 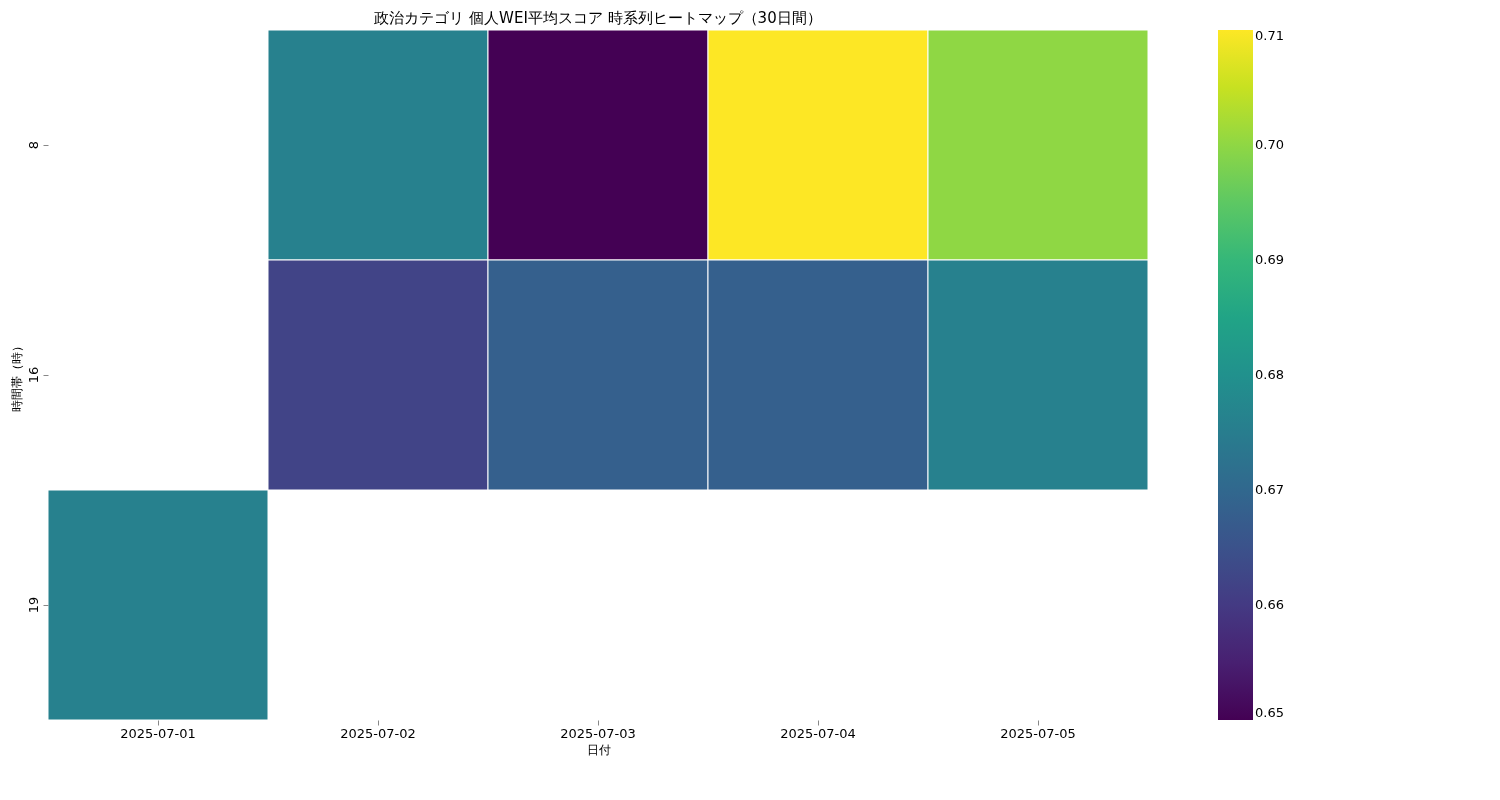 I want to click on x-tick-label: 2025-07-04, so click(x=818, y=733).